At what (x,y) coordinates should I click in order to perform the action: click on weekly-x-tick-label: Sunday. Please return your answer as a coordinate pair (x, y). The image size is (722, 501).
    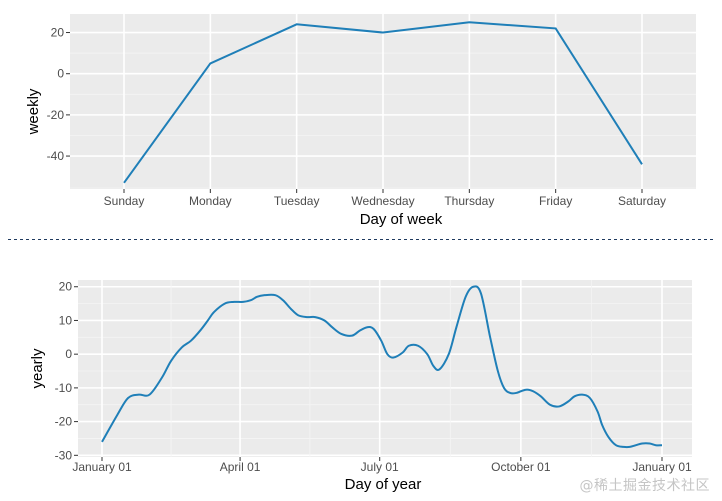
    Looking at the image, I should click on (124, 201).